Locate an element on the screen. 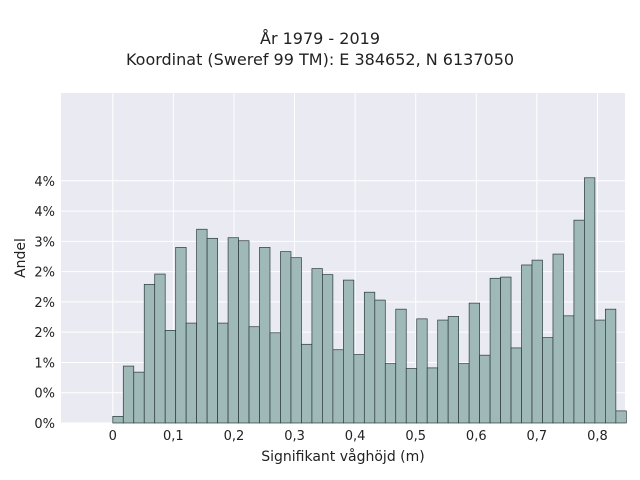 The image size is (640, 480). x-tick-label: 0,2 is located at coordinates (234, 436).